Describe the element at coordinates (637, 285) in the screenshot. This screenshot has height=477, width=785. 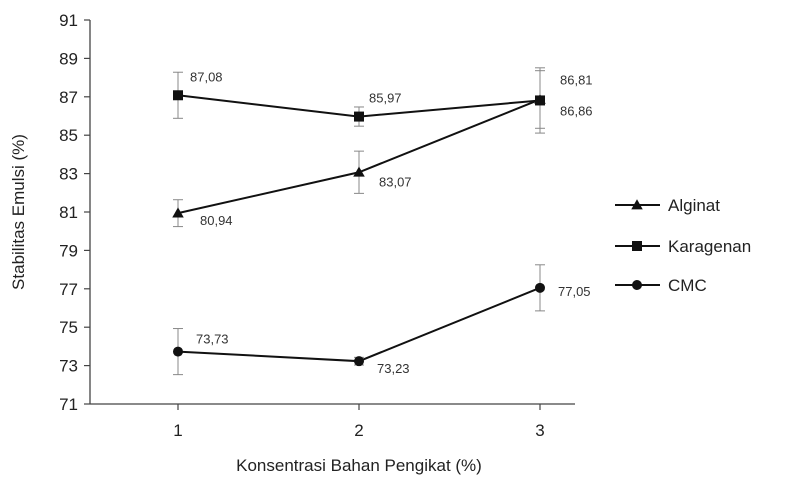
I see `legend-marker-cmc` at that location.